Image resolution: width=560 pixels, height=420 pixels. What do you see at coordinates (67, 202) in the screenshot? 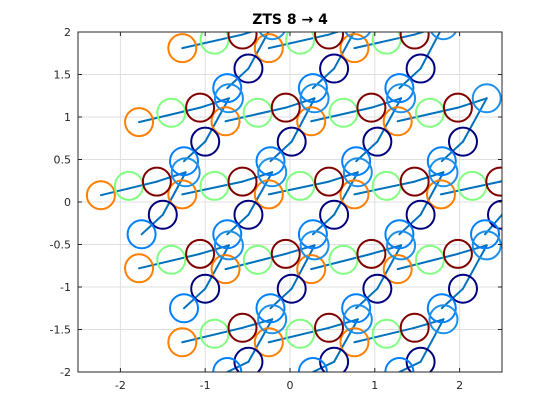
I see `y-tick-label: 0` at bounding box center [67, 202].